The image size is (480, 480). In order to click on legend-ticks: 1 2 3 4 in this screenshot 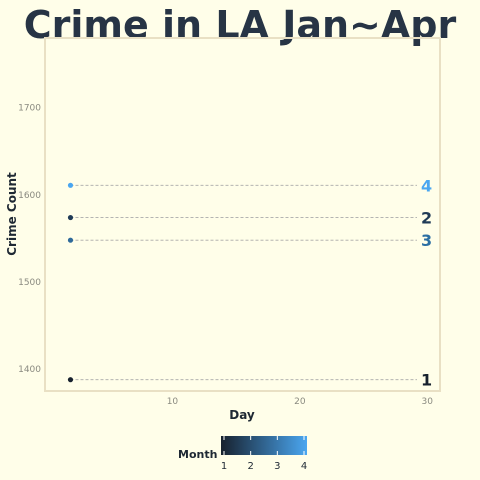, I will do `click(264, 454)`.